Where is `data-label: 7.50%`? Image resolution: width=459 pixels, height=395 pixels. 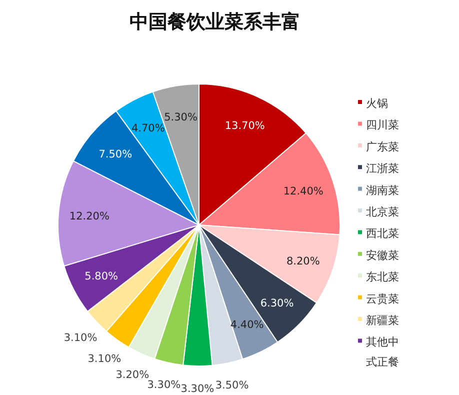
data-label: 7.50% is located at coordinates (115, 154).